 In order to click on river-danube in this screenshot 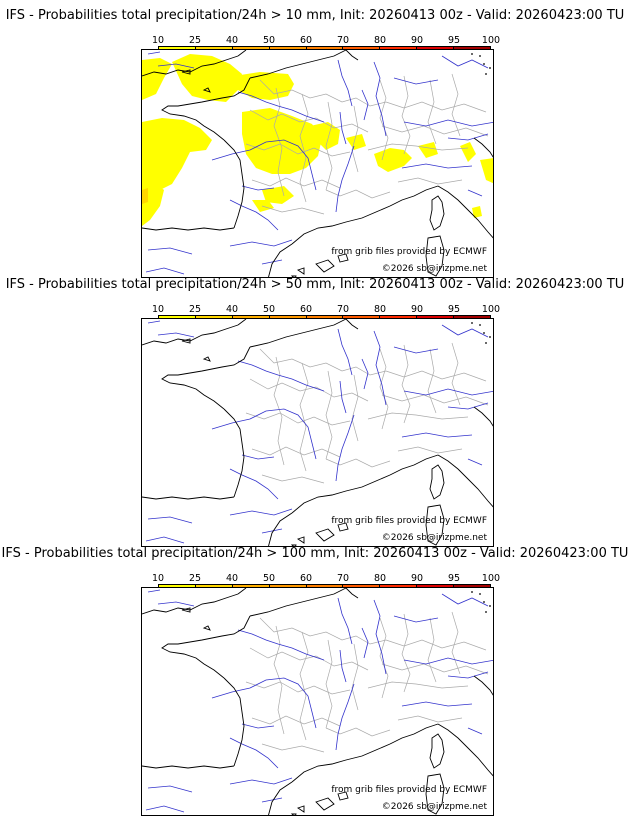, I will do `click(448, 392)`.